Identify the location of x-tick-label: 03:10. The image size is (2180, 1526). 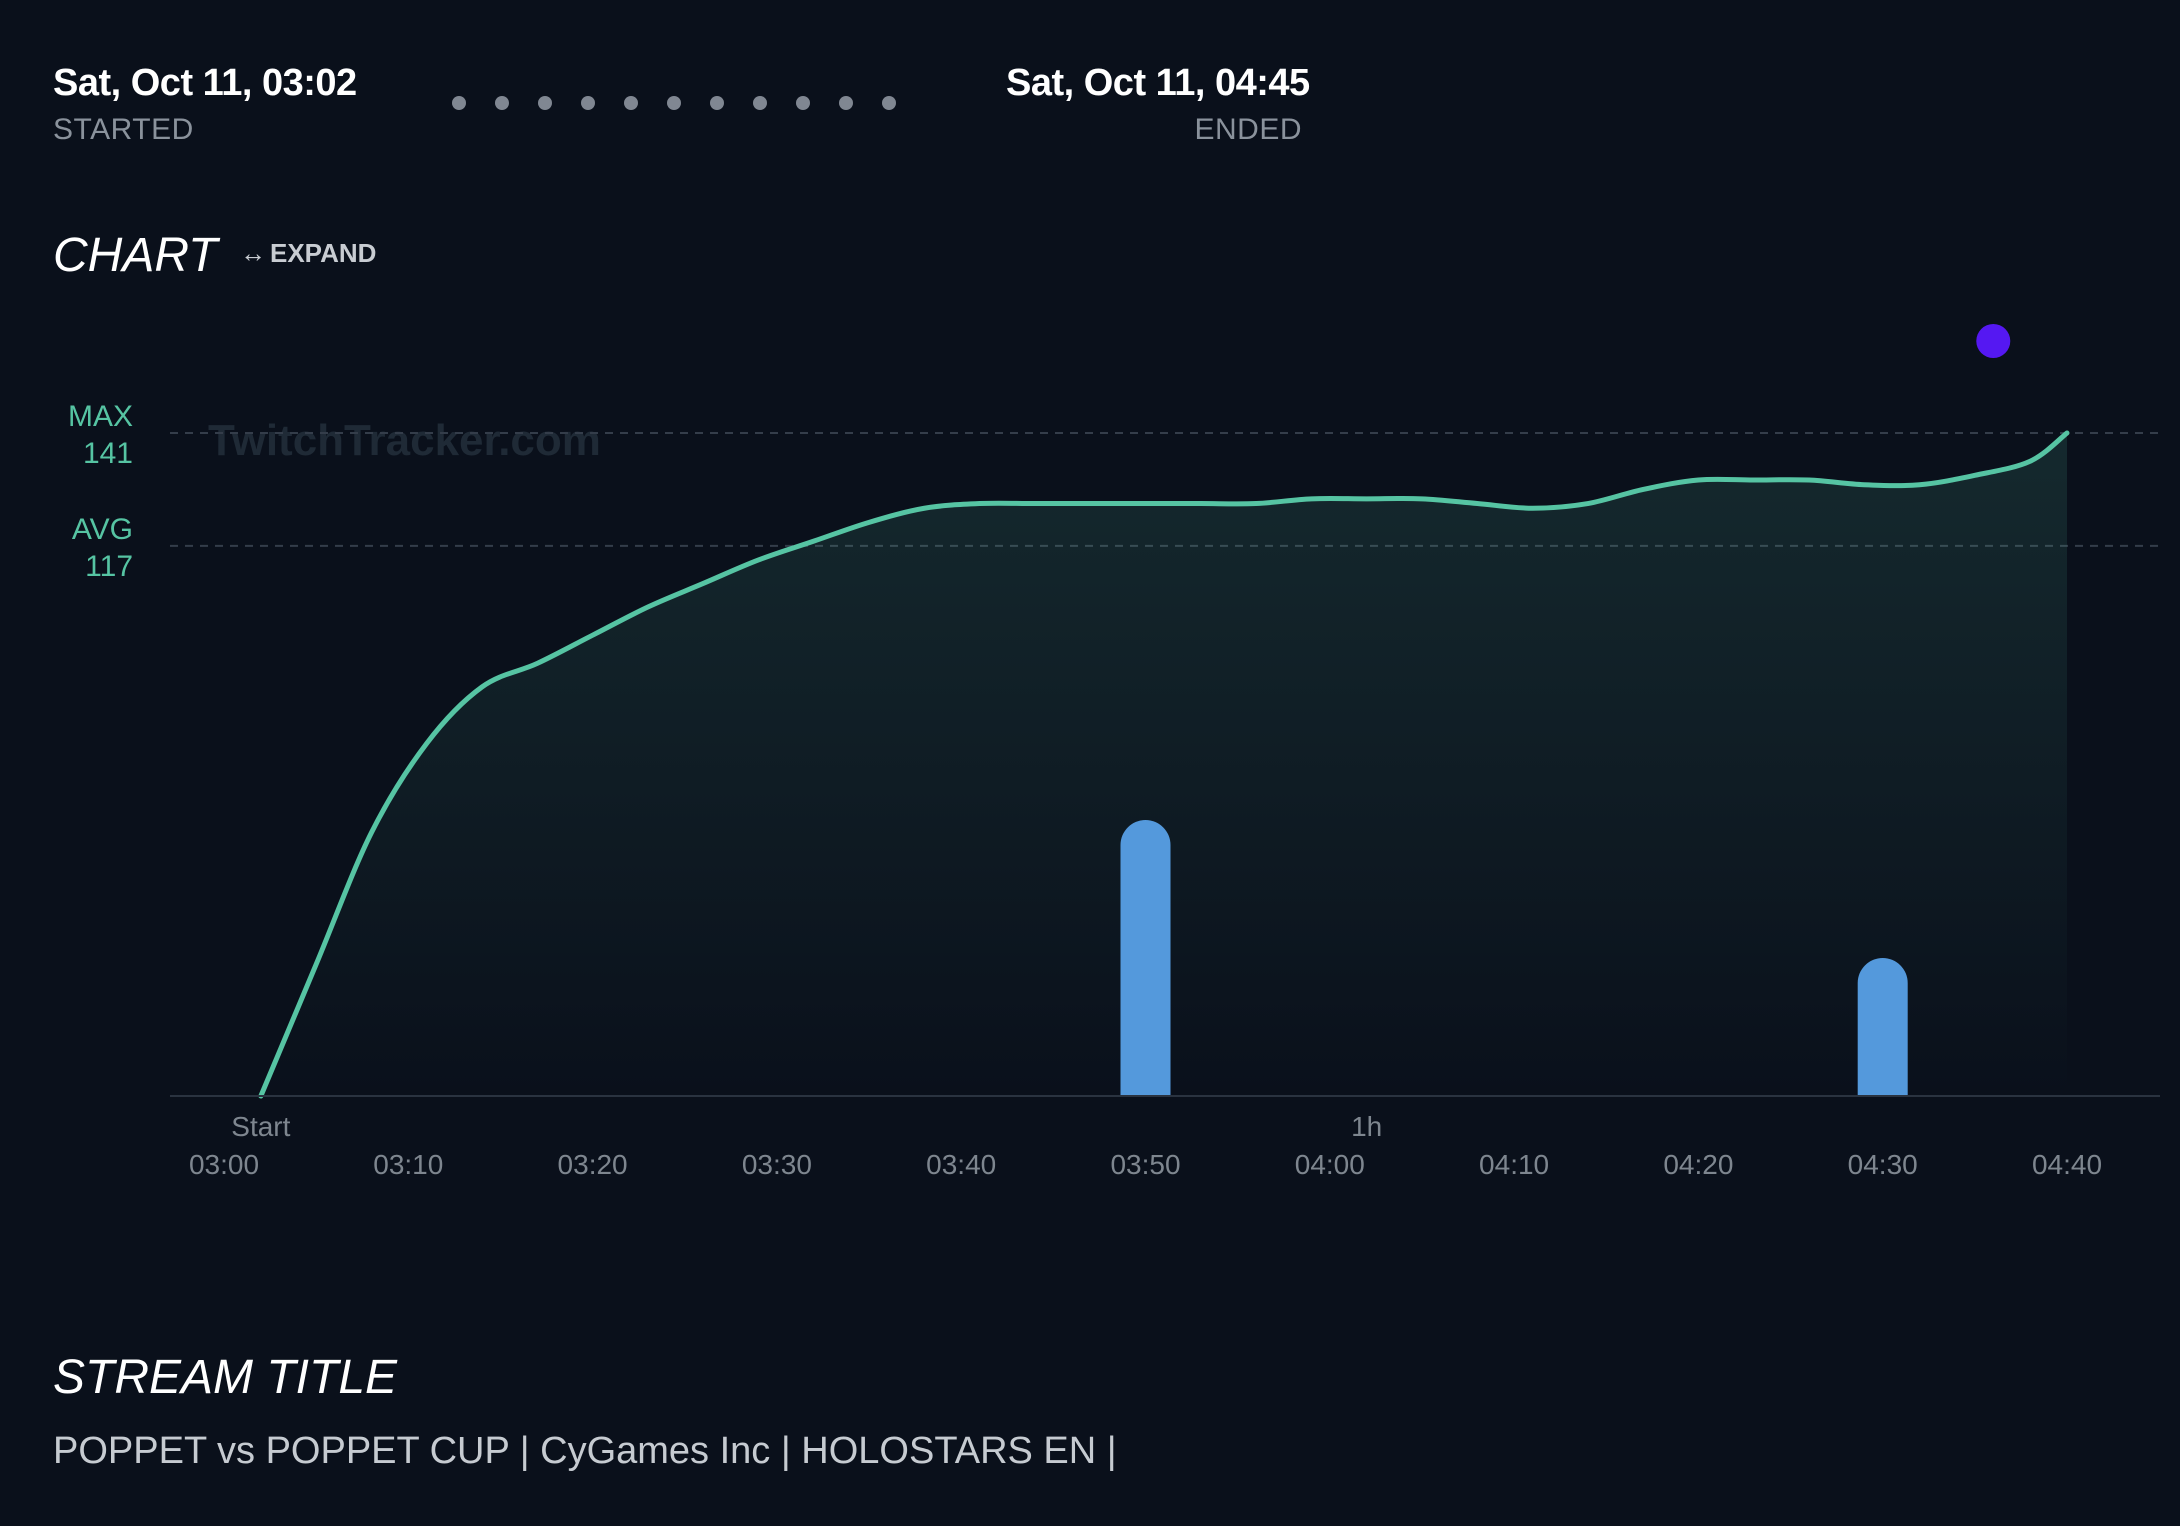
(408, 1164).